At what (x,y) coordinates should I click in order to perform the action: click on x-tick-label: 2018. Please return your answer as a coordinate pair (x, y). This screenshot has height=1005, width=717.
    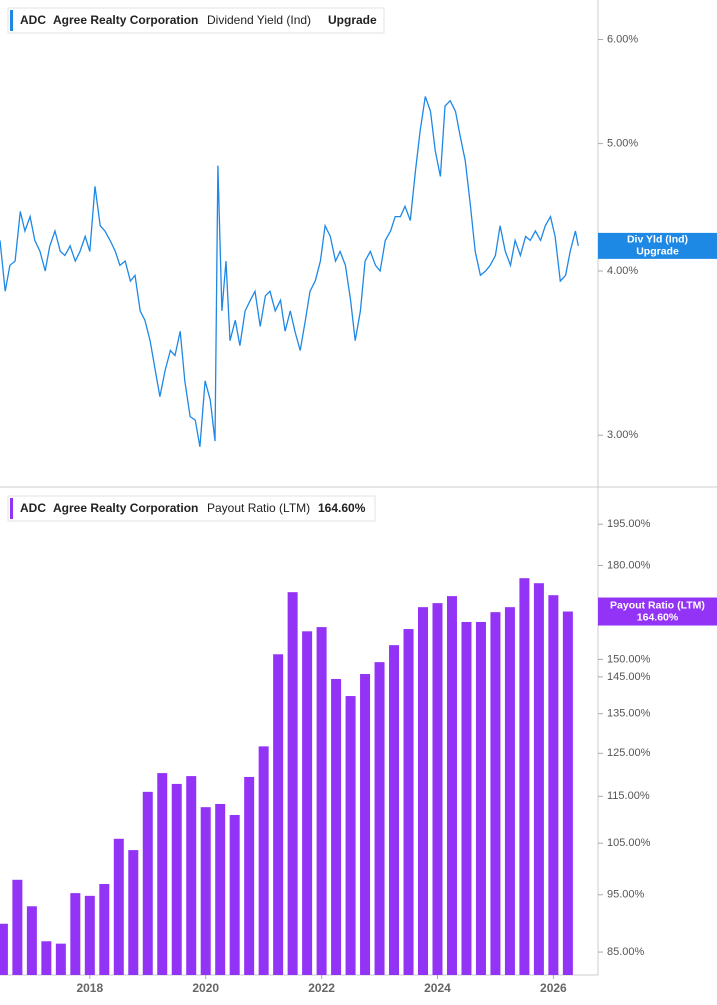
    Looking at the image, I should click on (89, 988).